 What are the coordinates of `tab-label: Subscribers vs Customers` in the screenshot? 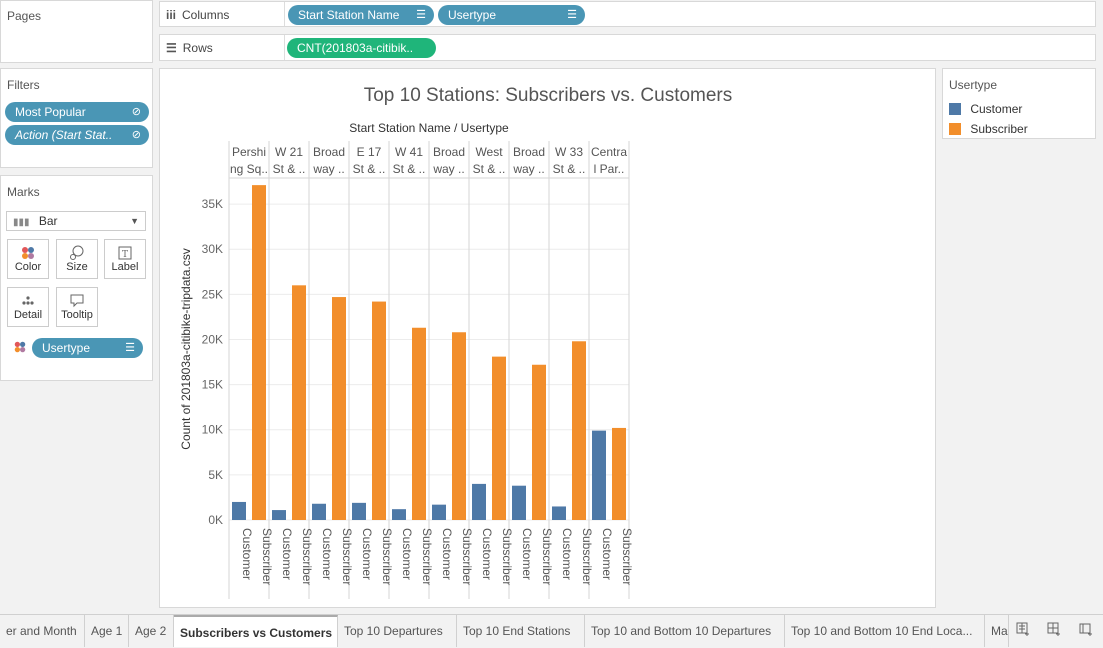 It's located at (256, 633).